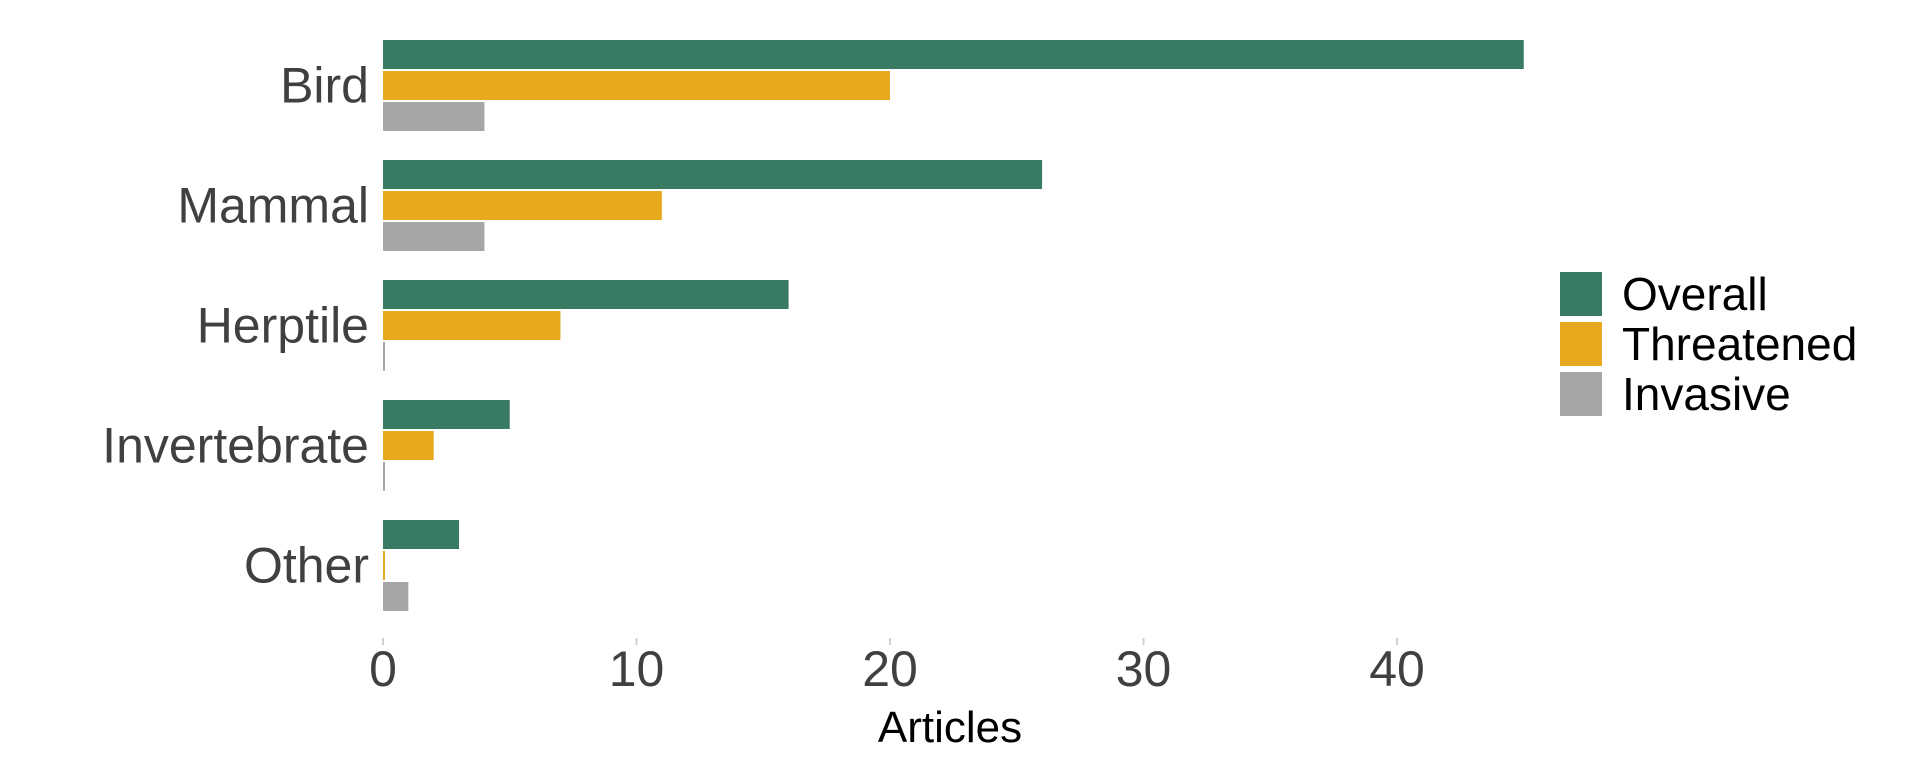 Image resolution: width=1920 pixels, height=768 pixels. Describe the element at coordinates (1581, 394) in the screenshot. I see `legend-swatch-invasive` at that location.